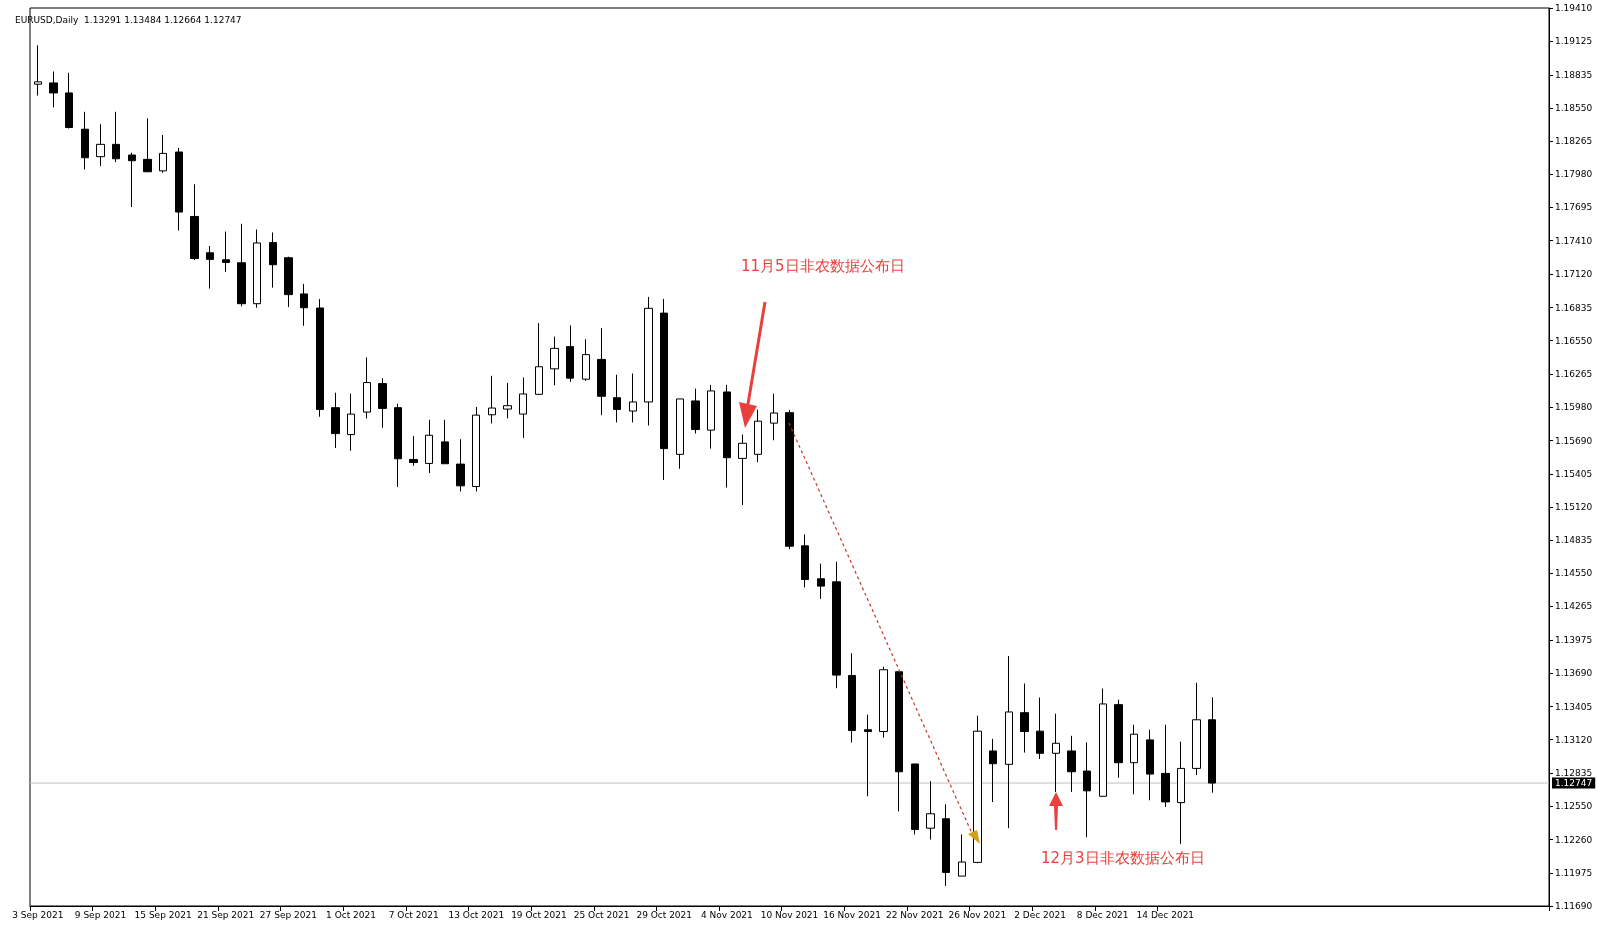  I want to click on y-tick-label: 1.13975, so click(1574, 640).